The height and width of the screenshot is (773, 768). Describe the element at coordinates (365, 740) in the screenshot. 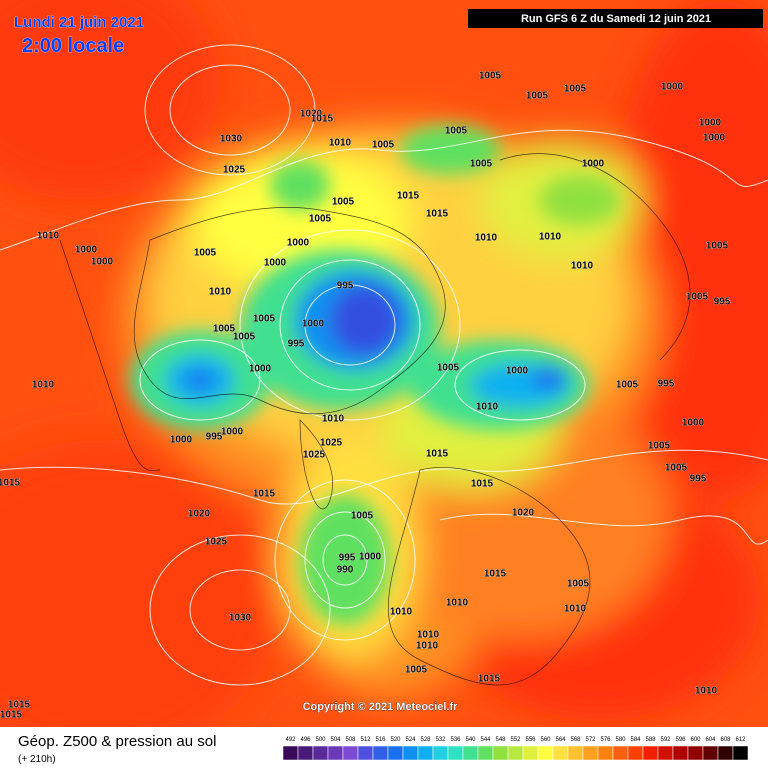

I see `scale-tick-label: 512` at that location.